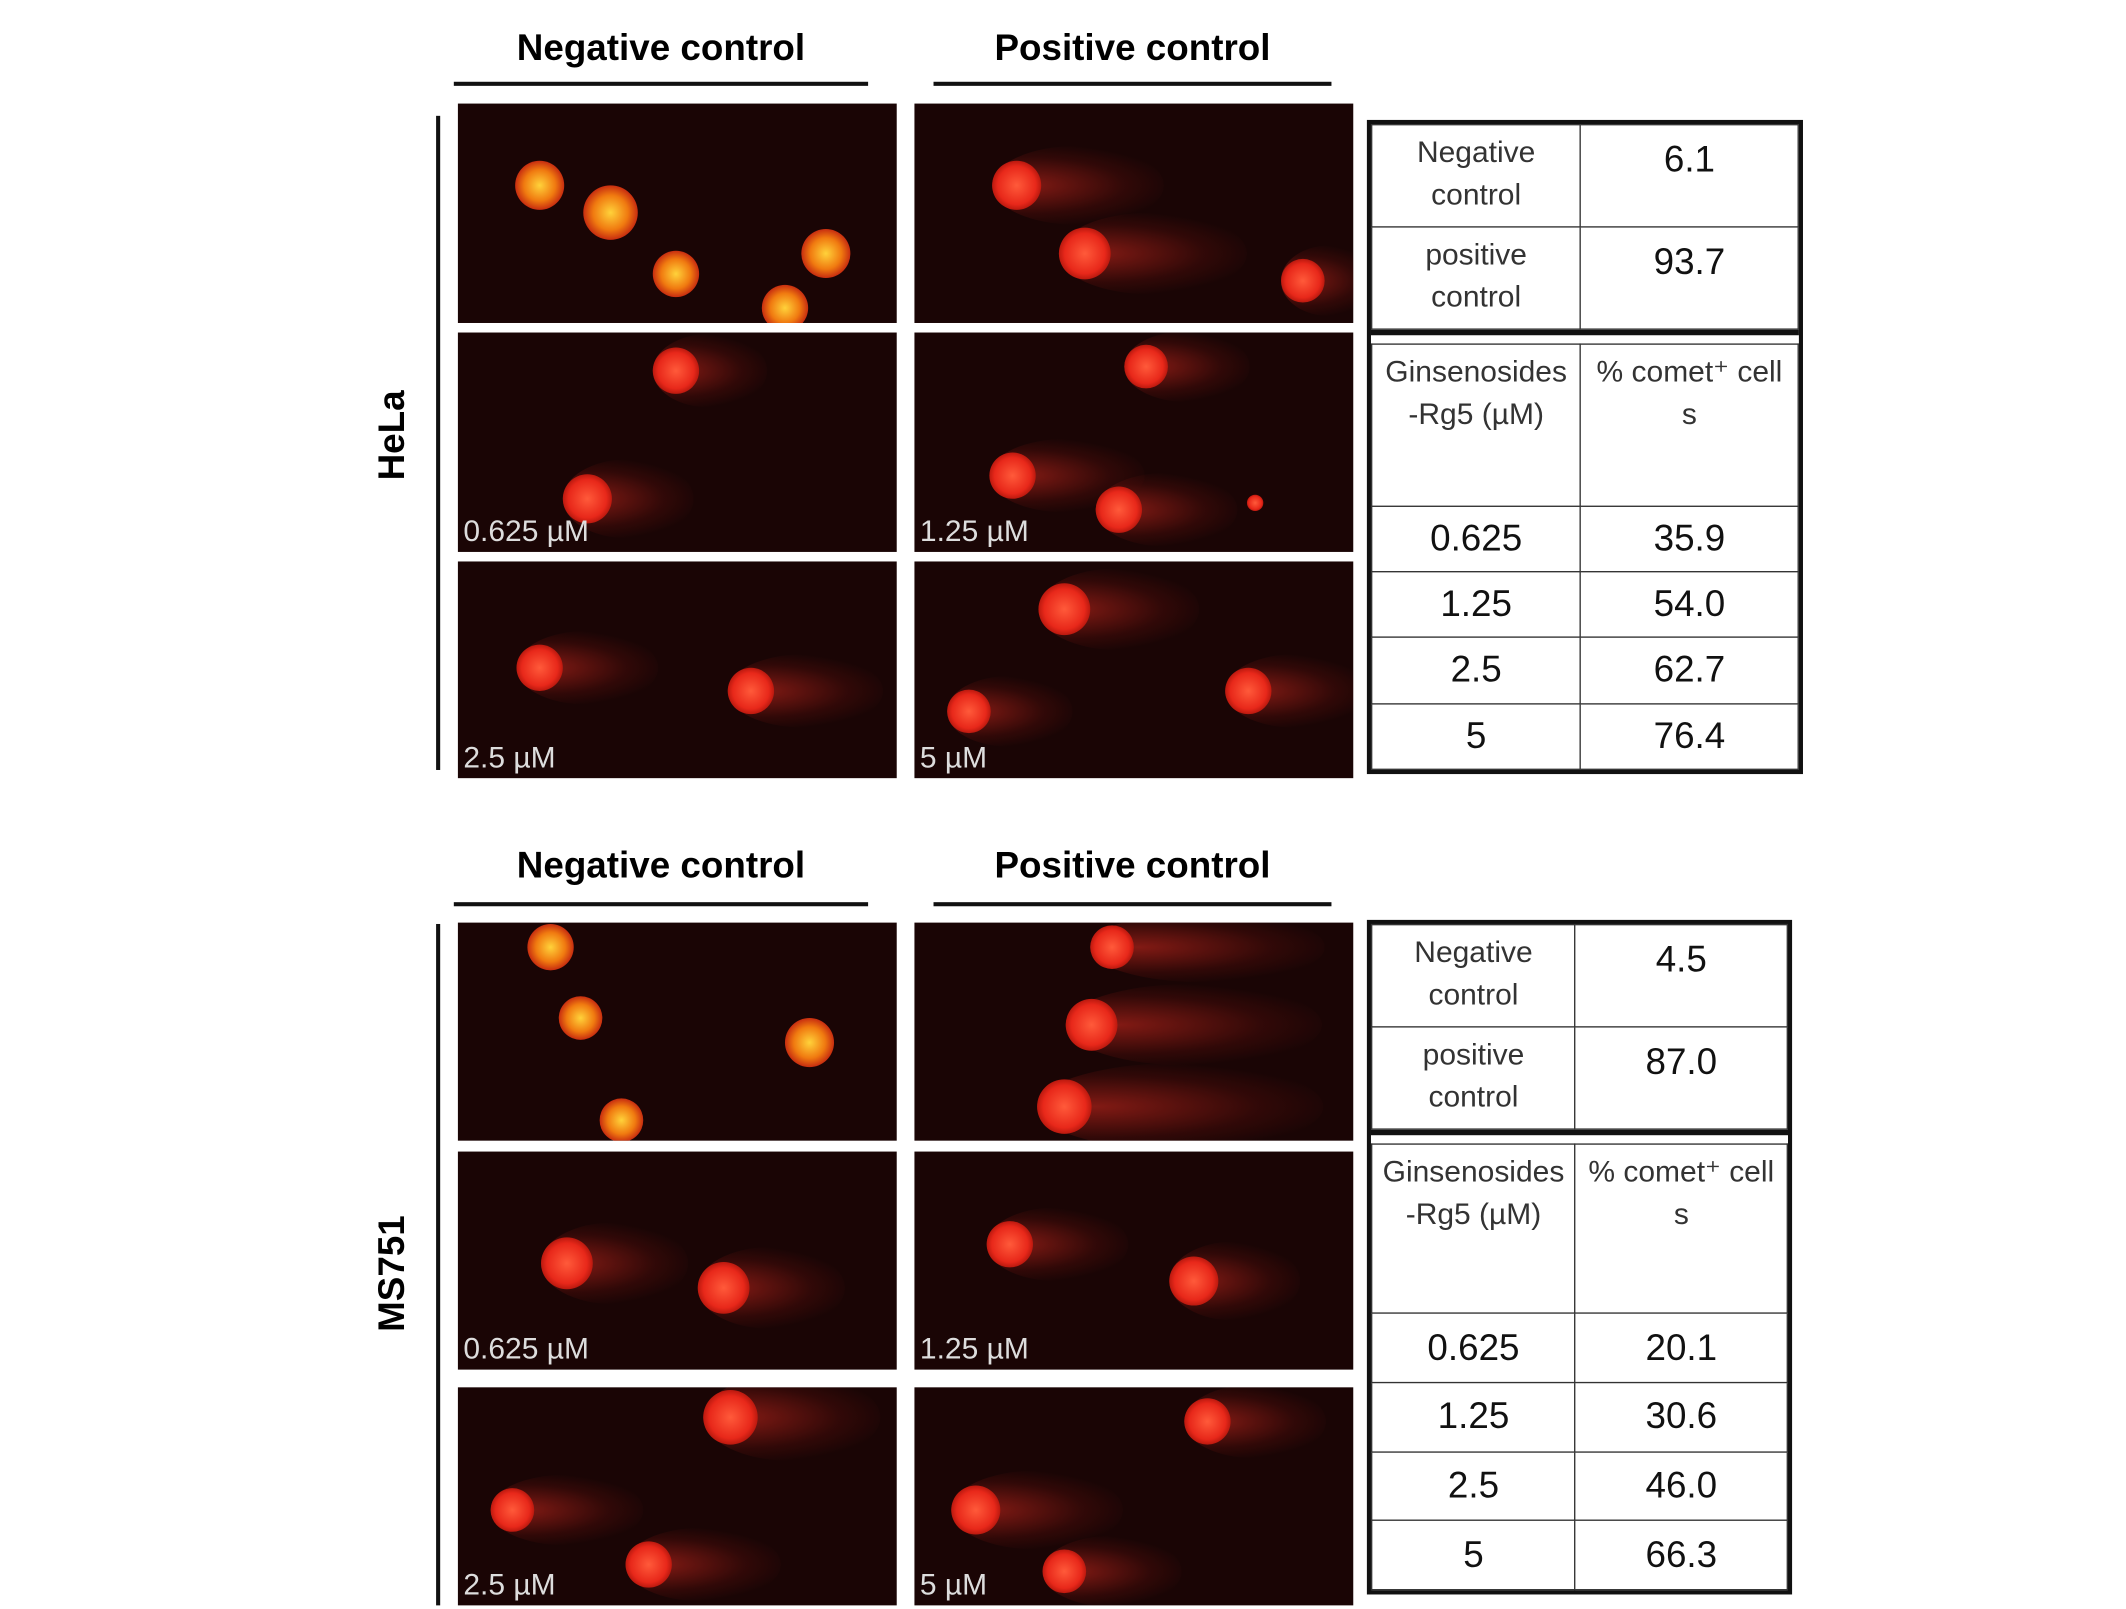  What do you see at coordinates (392, 1273) in the screenshot?
I see `cell-line-label: MS751` at bounding box center [392, 1273].